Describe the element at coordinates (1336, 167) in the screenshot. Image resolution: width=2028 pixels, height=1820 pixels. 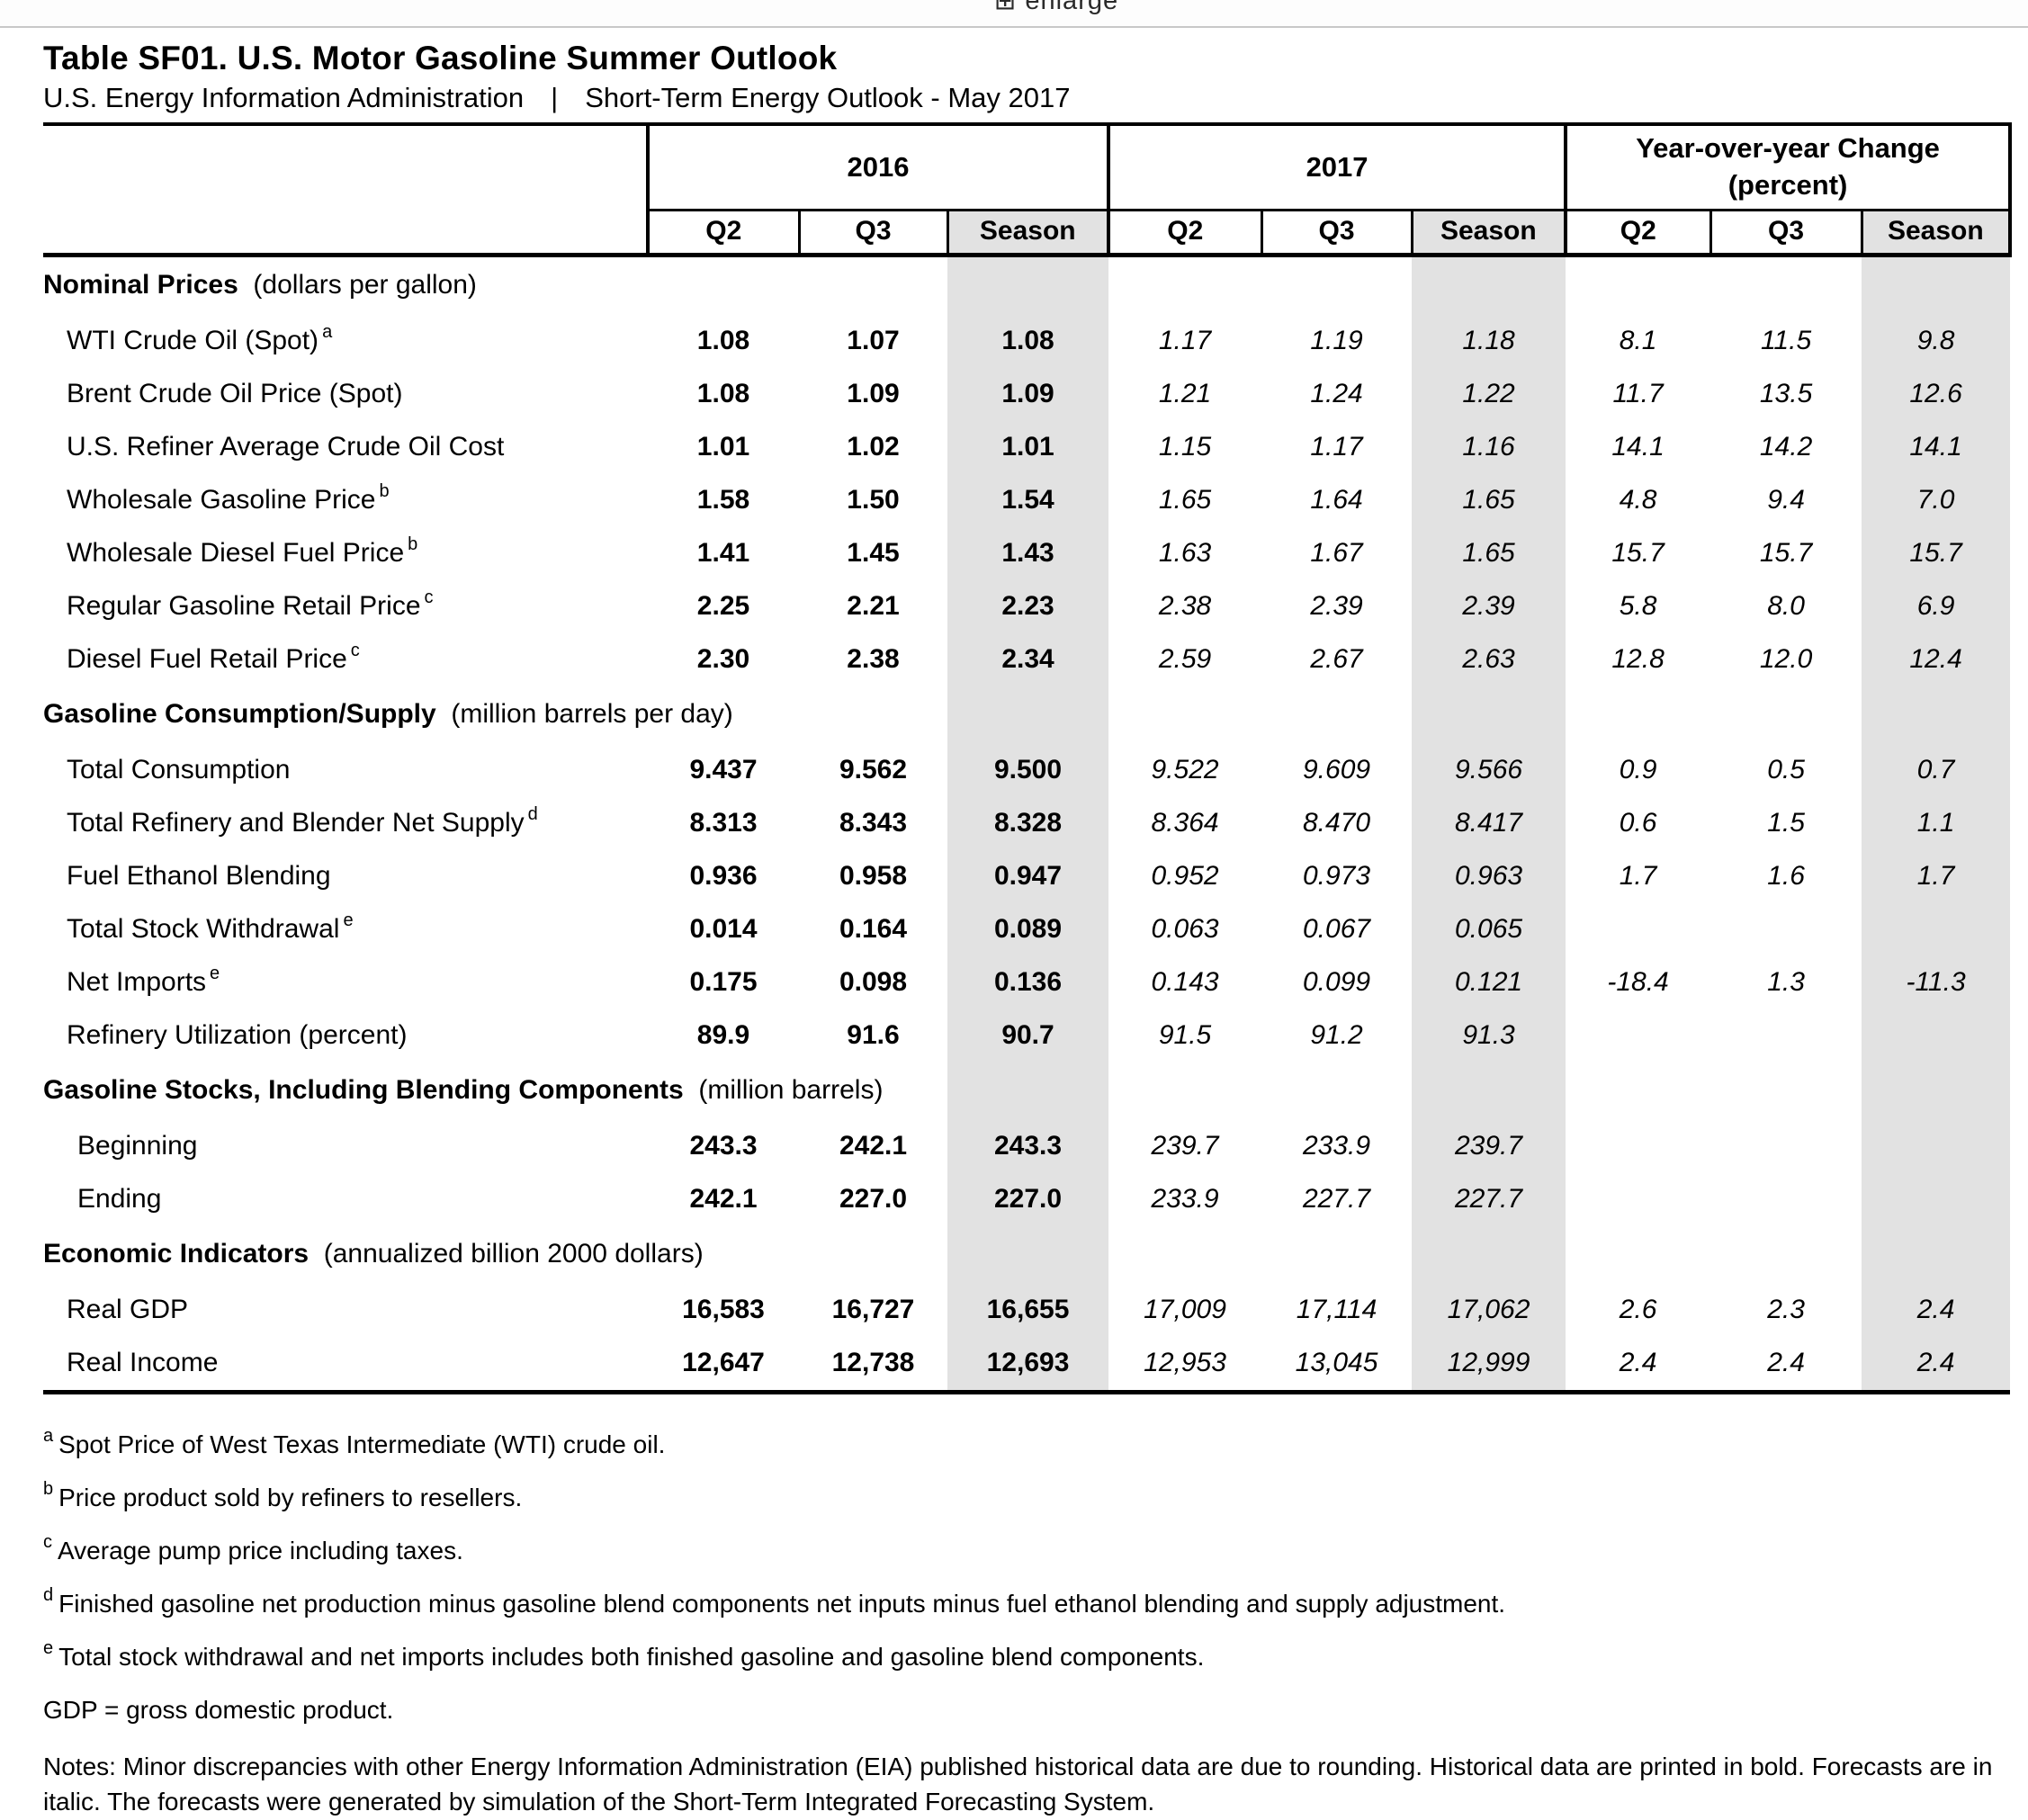
I see `group-2017: 2017` at that location.